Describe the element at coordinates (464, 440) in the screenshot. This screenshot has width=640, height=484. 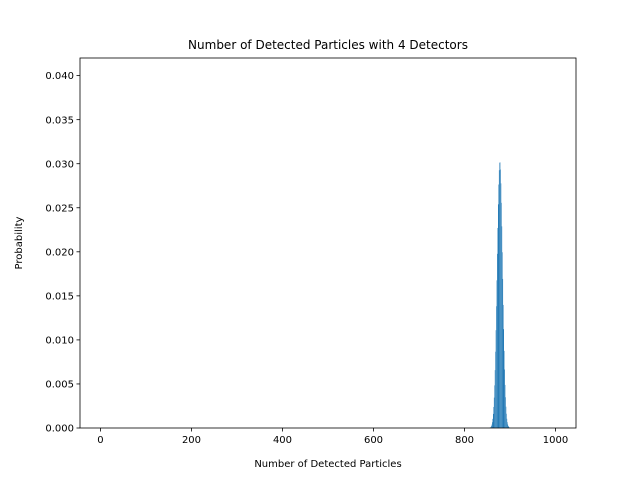
I see `x-tick-label: 800` at that location.